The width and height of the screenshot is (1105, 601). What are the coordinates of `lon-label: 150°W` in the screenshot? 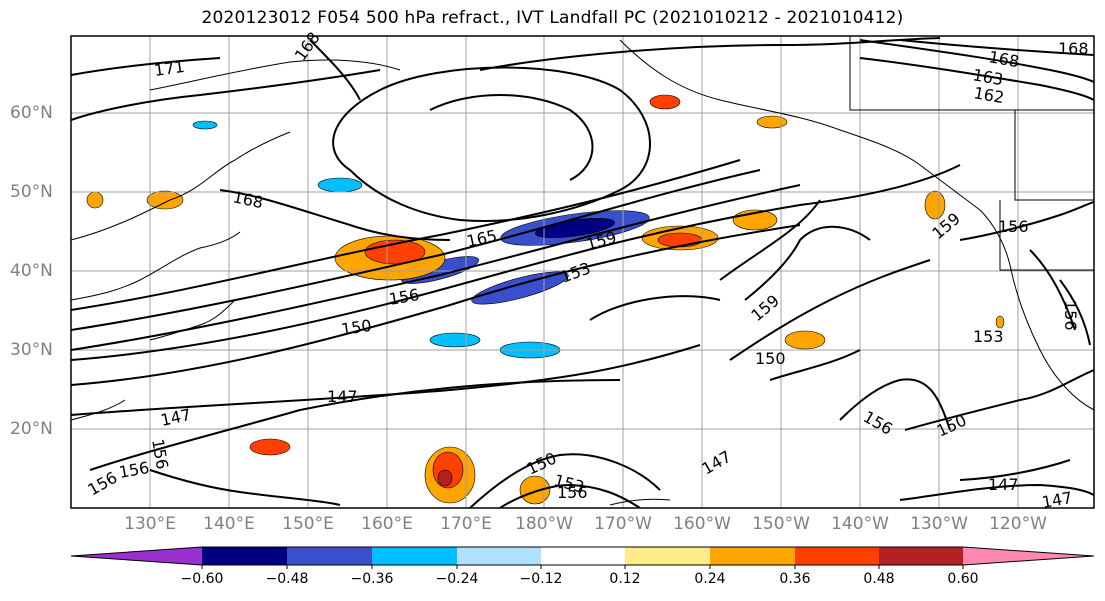 It's located at (781, 524).